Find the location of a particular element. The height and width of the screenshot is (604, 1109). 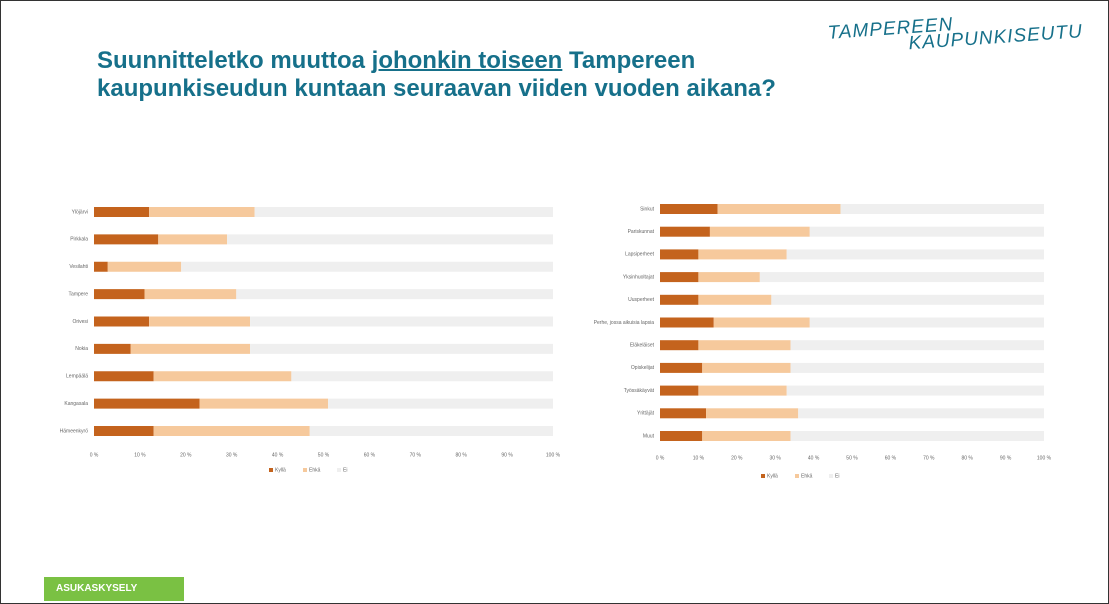

x-tick-label: 40 % is located at coordinates (278, 455).